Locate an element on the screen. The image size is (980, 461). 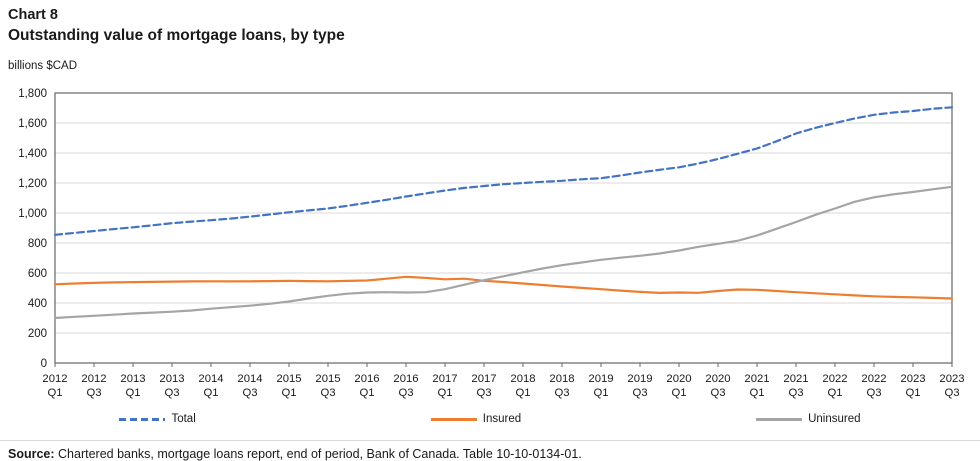
legend-label-total: Total is located at coordinates (183, 419).